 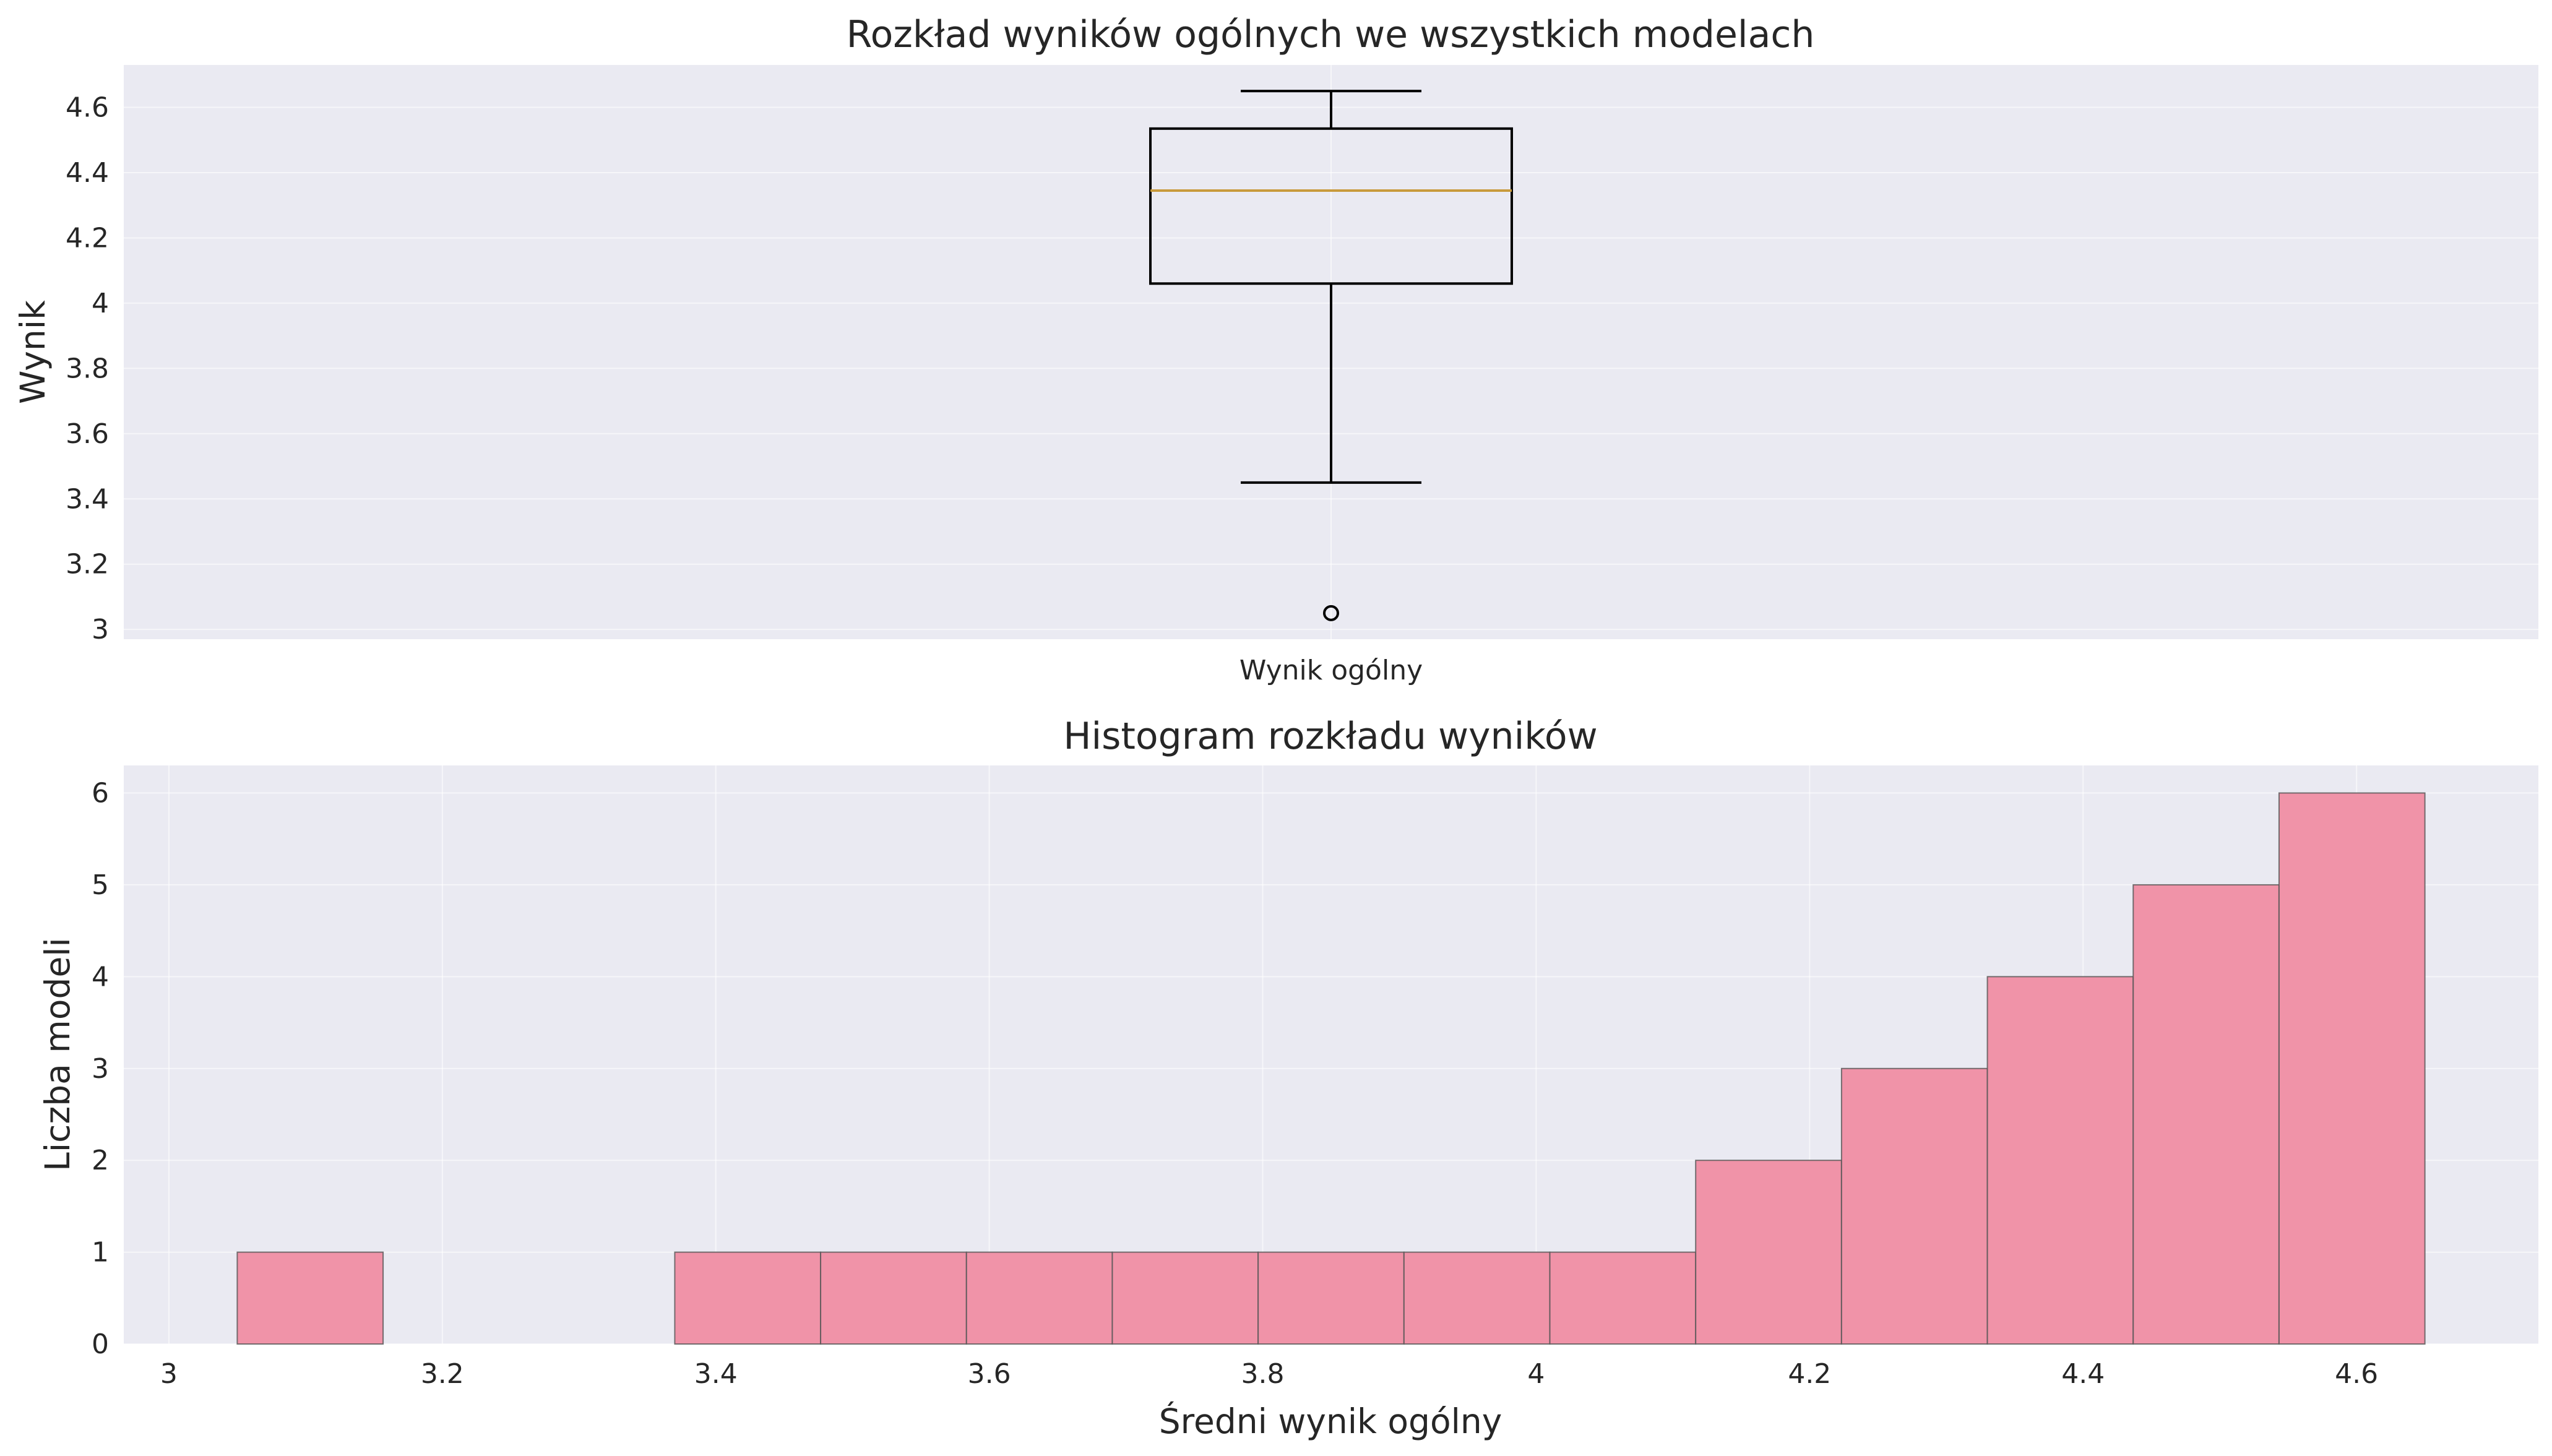 What do you see at coordinates (100, 1253) in the screenshot?
I see `histogram-y-tick-label: 1` at bounding box center [100, 1253].